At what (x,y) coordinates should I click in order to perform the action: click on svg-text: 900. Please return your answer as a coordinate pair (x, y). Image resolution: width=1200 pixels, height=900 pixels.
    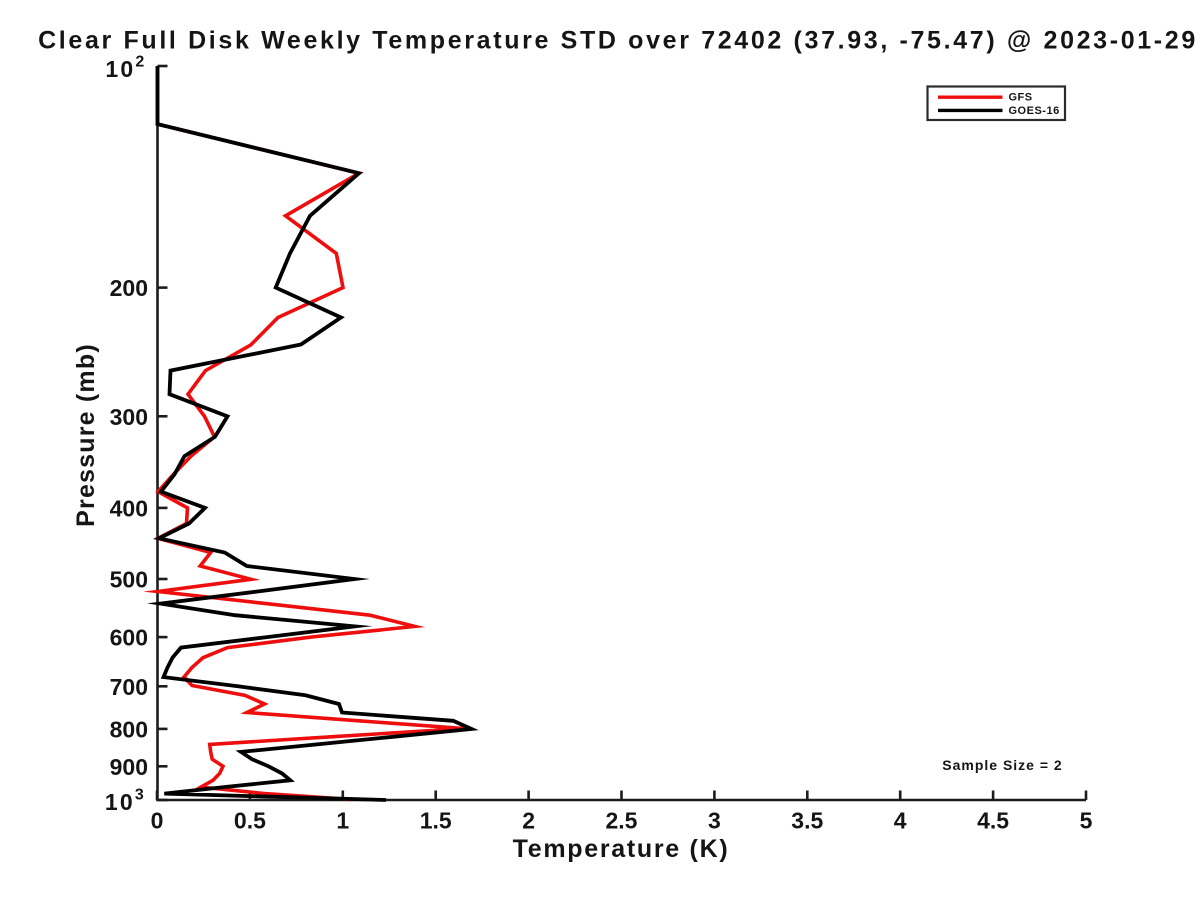
    Looking at the image, I should click on (129, 767).